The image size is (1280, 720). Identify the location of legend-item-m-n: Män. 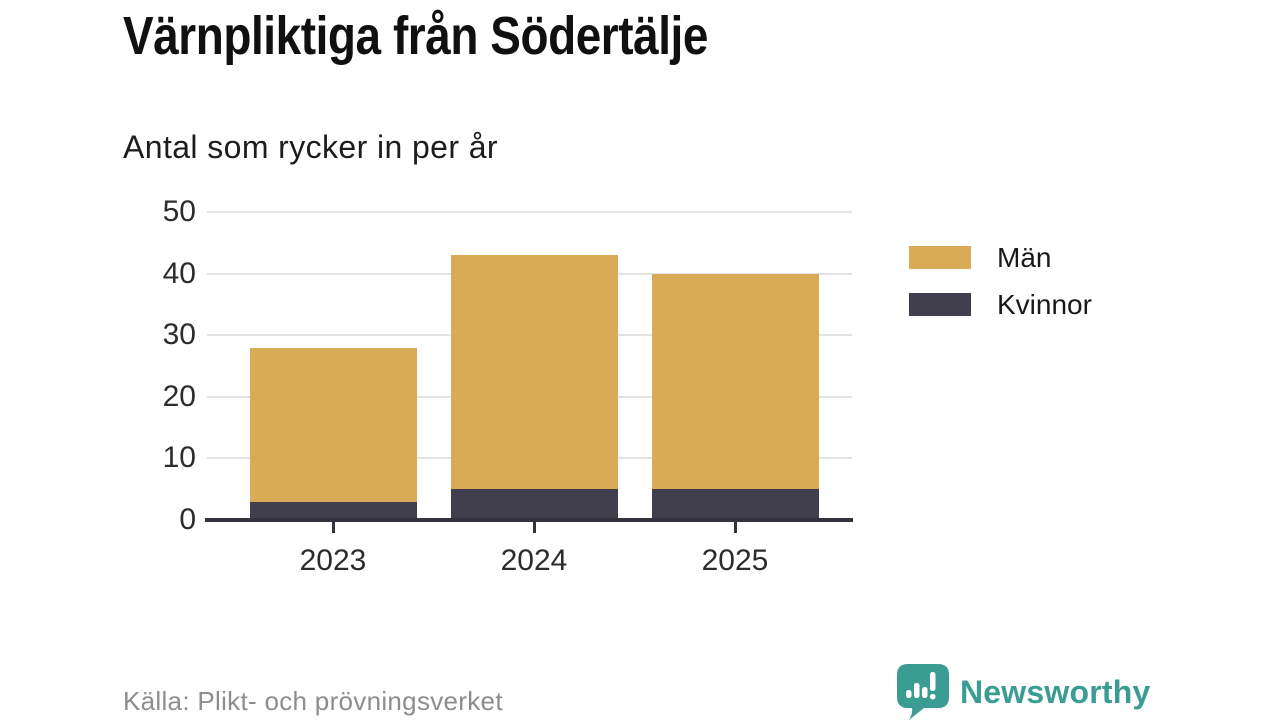
(1000, 257).